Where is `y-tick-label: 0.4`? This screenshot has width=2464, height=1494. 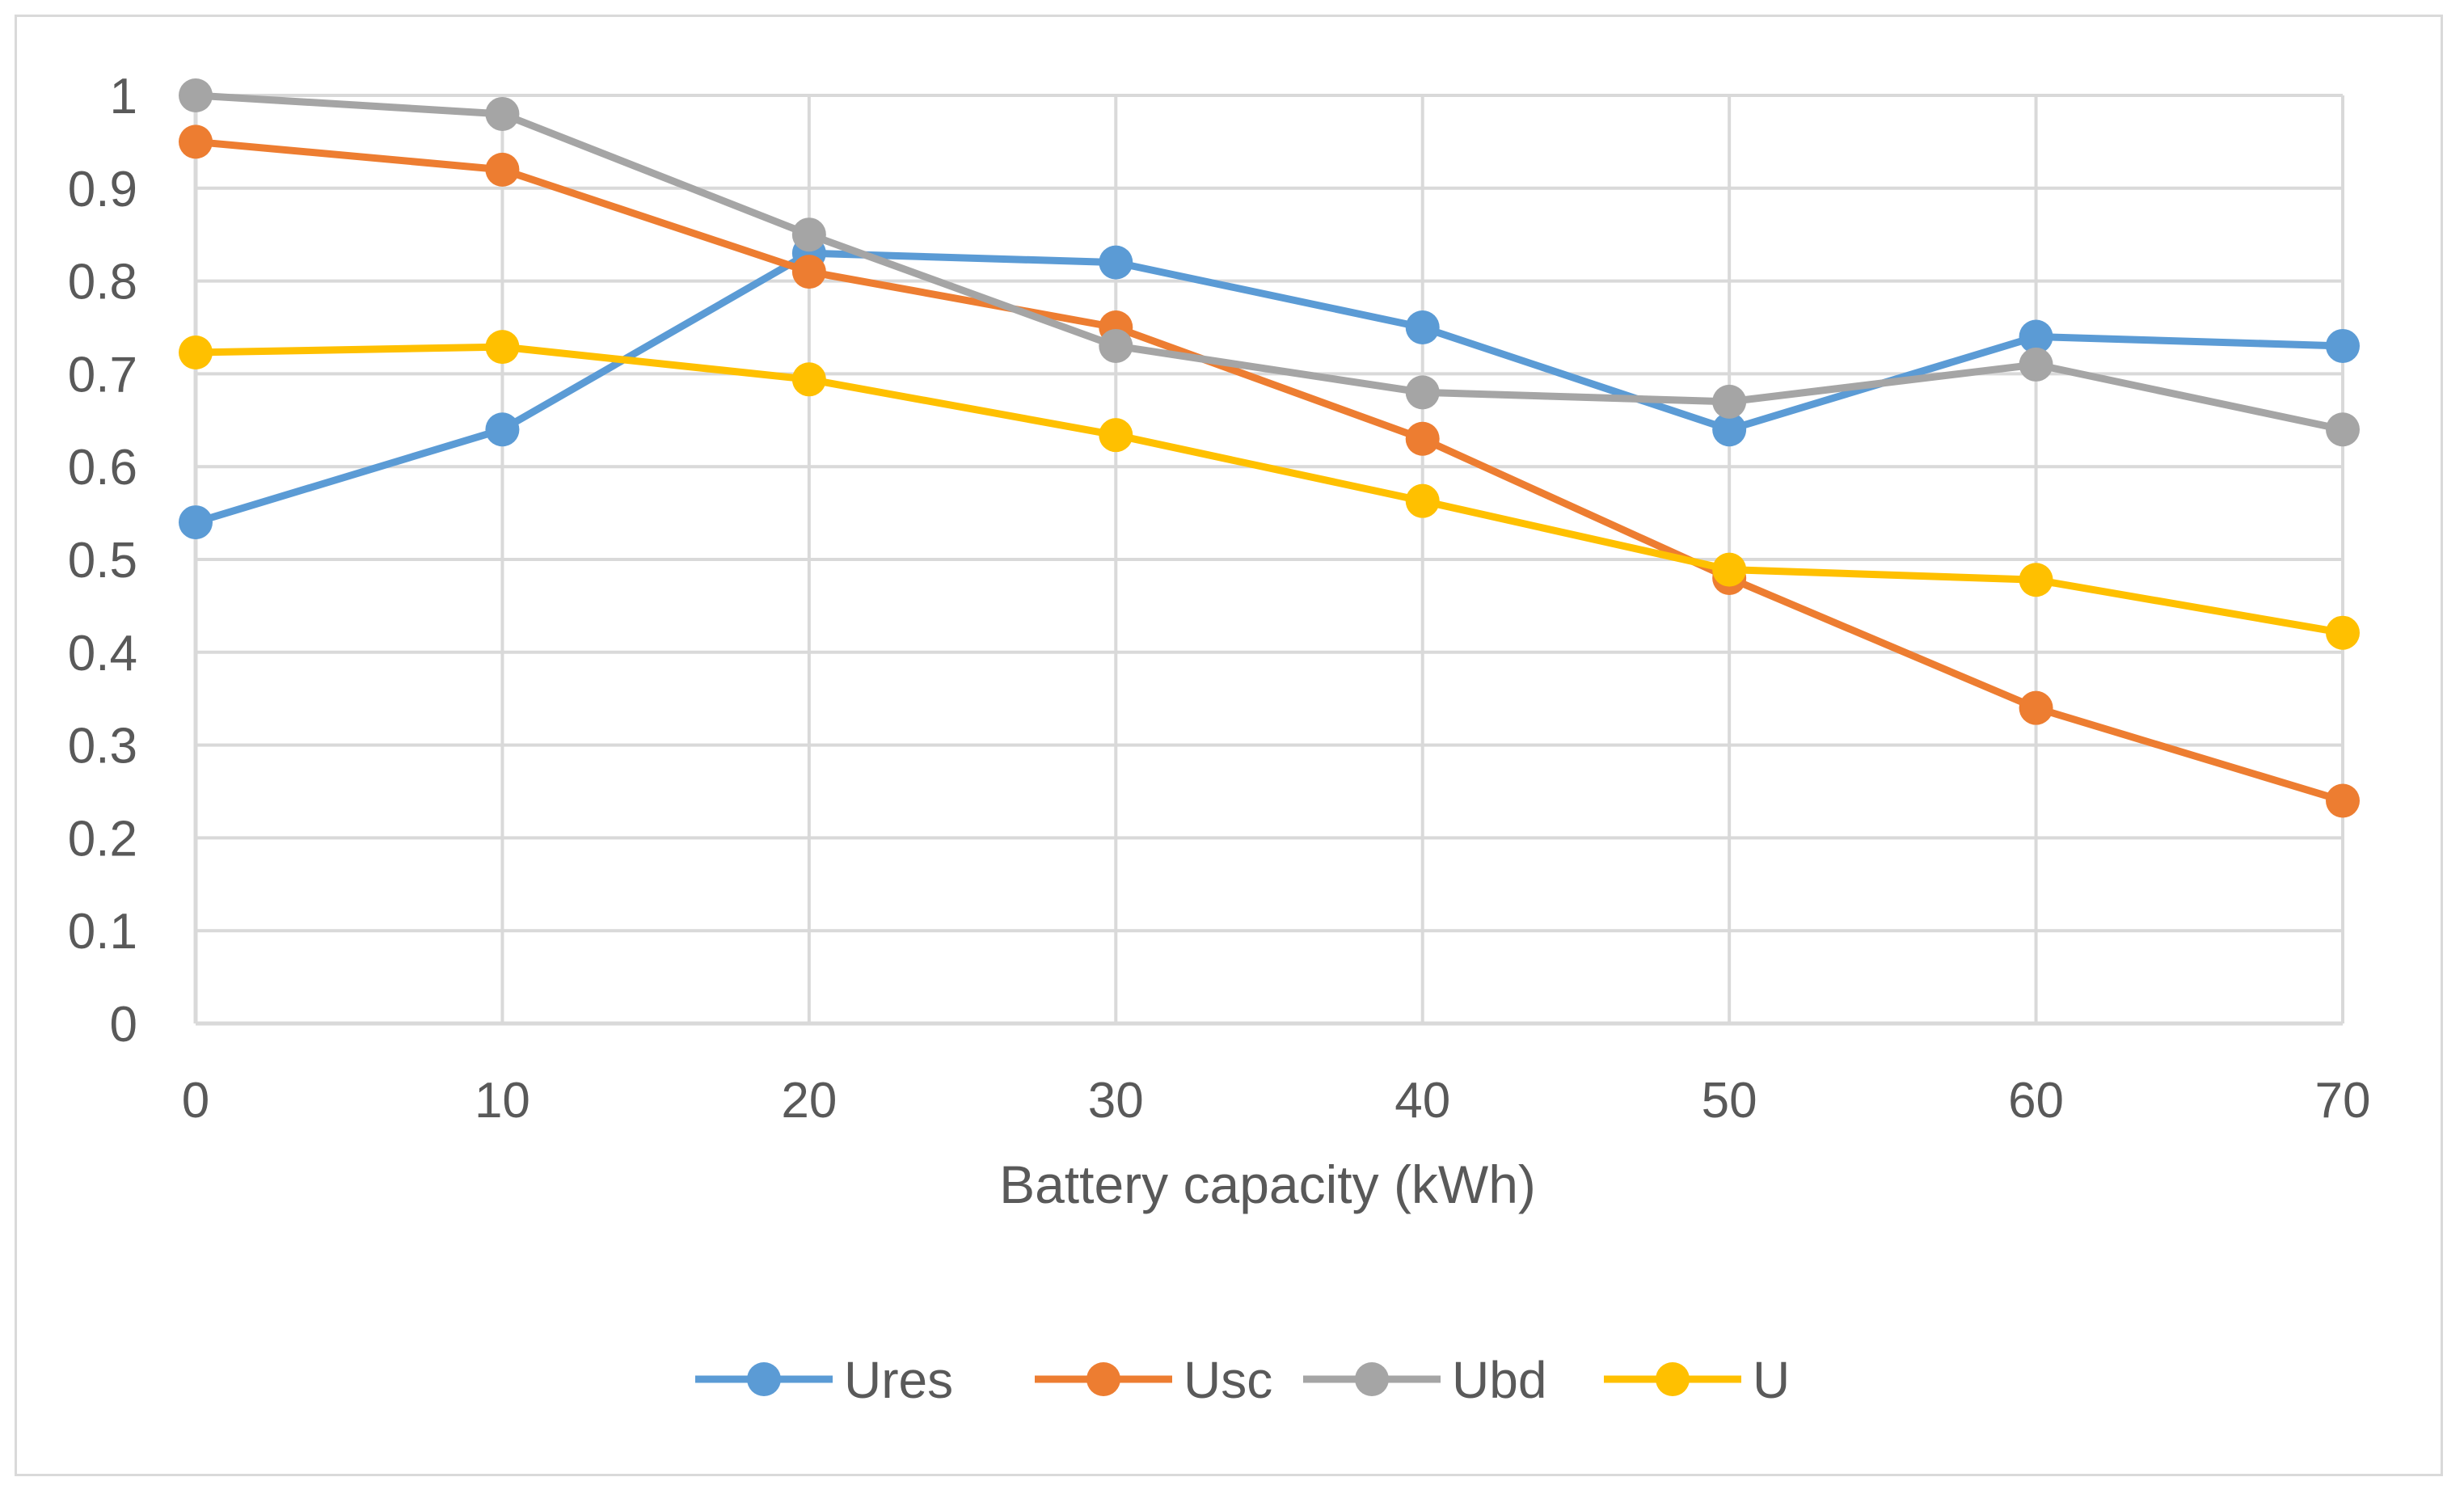 y-tick-label: 0.4 is located at coordinates (103, 654).